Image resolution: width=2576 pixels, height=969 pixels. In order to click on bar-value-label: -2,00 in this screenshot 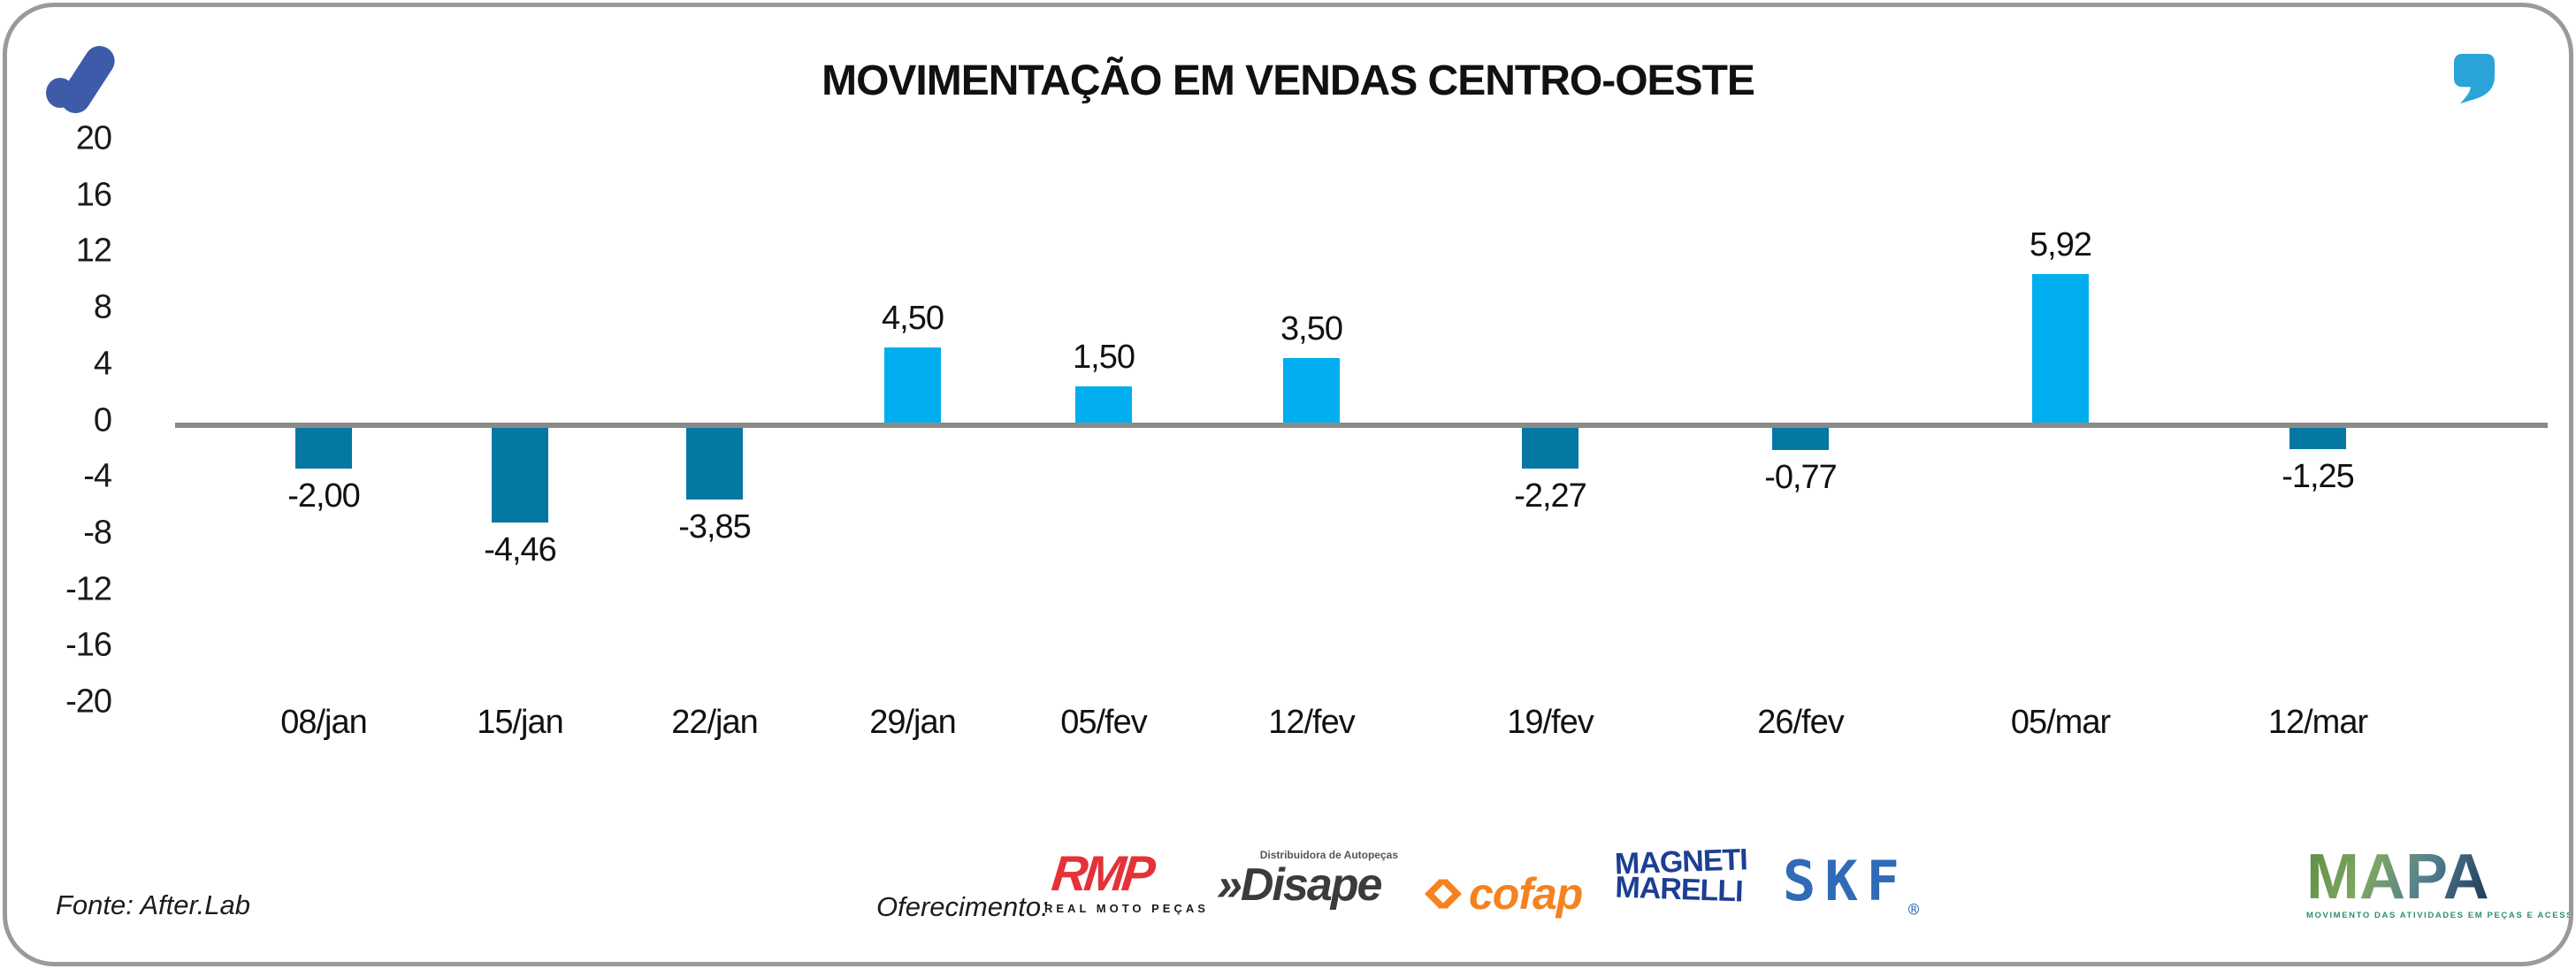, I will do `click(324, 496)`.